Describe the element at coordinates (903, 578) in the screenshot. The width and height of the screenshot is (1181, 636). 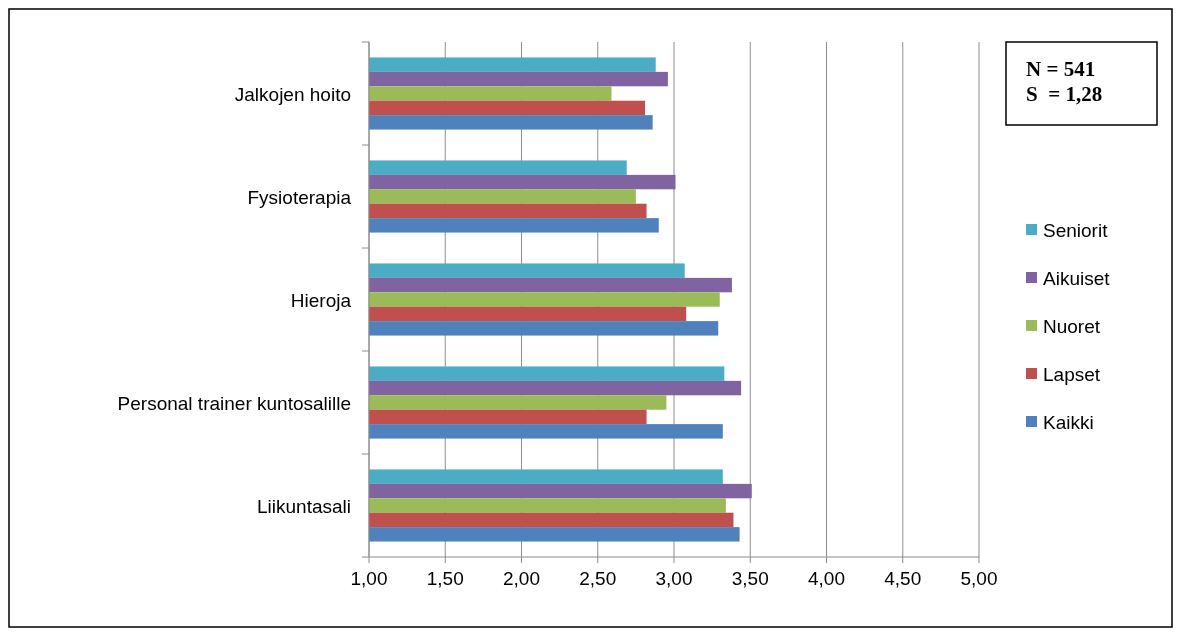
I see `x-tick-label: 4,50` at that location.